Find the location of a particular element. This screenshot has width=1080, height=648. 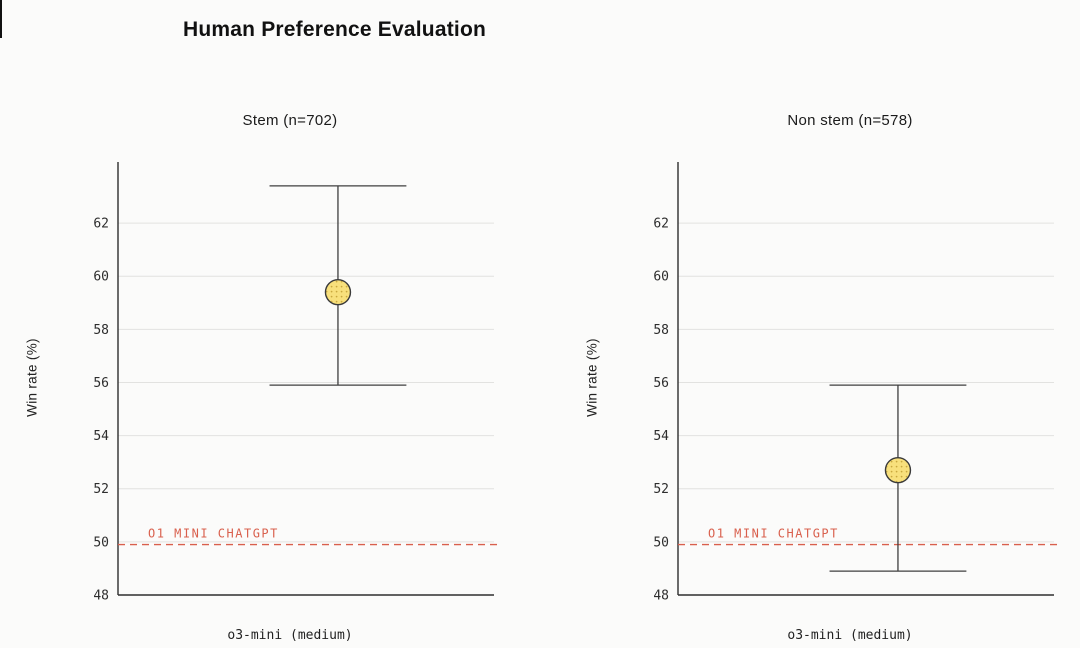

chart-subtitle: Stem (n=702) is located at coordinates (290, 120).